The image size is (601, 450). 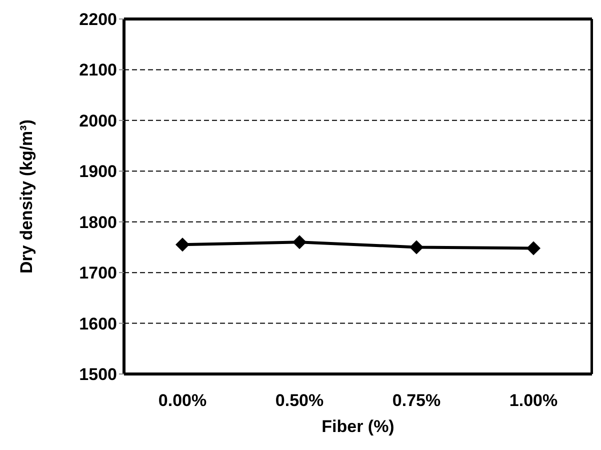 What do you see at coordinates (26, 197) in the screenshot?
I see `y-axis-title: Dry density (kg/m³)` at bounding box center [26, 197].